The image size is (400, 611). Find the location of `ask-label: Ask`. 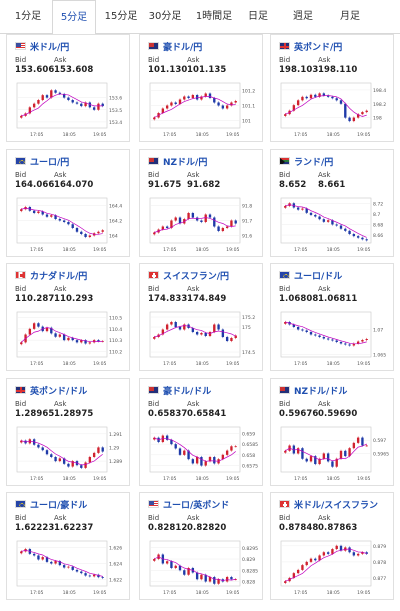

ask-label: Ask is located at coordinates (193, 60).